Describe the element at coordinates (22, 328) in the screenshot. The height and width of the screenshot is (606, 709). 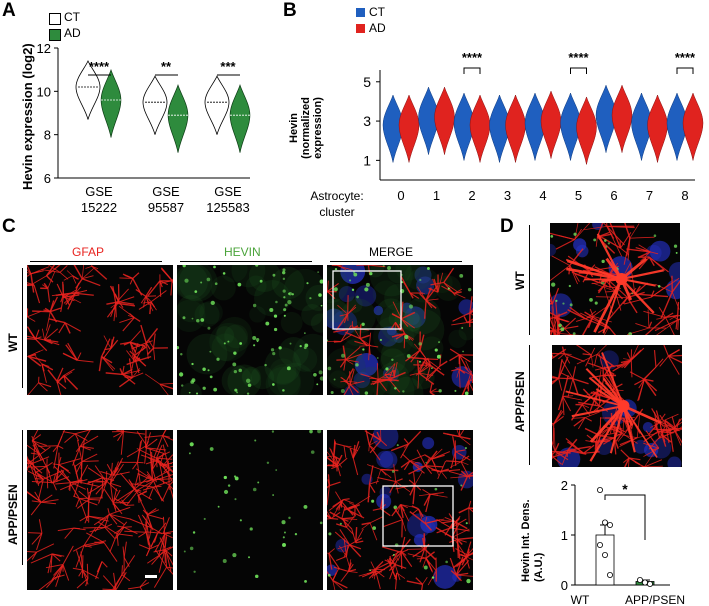
I see `row-line-wt-c` at that location.